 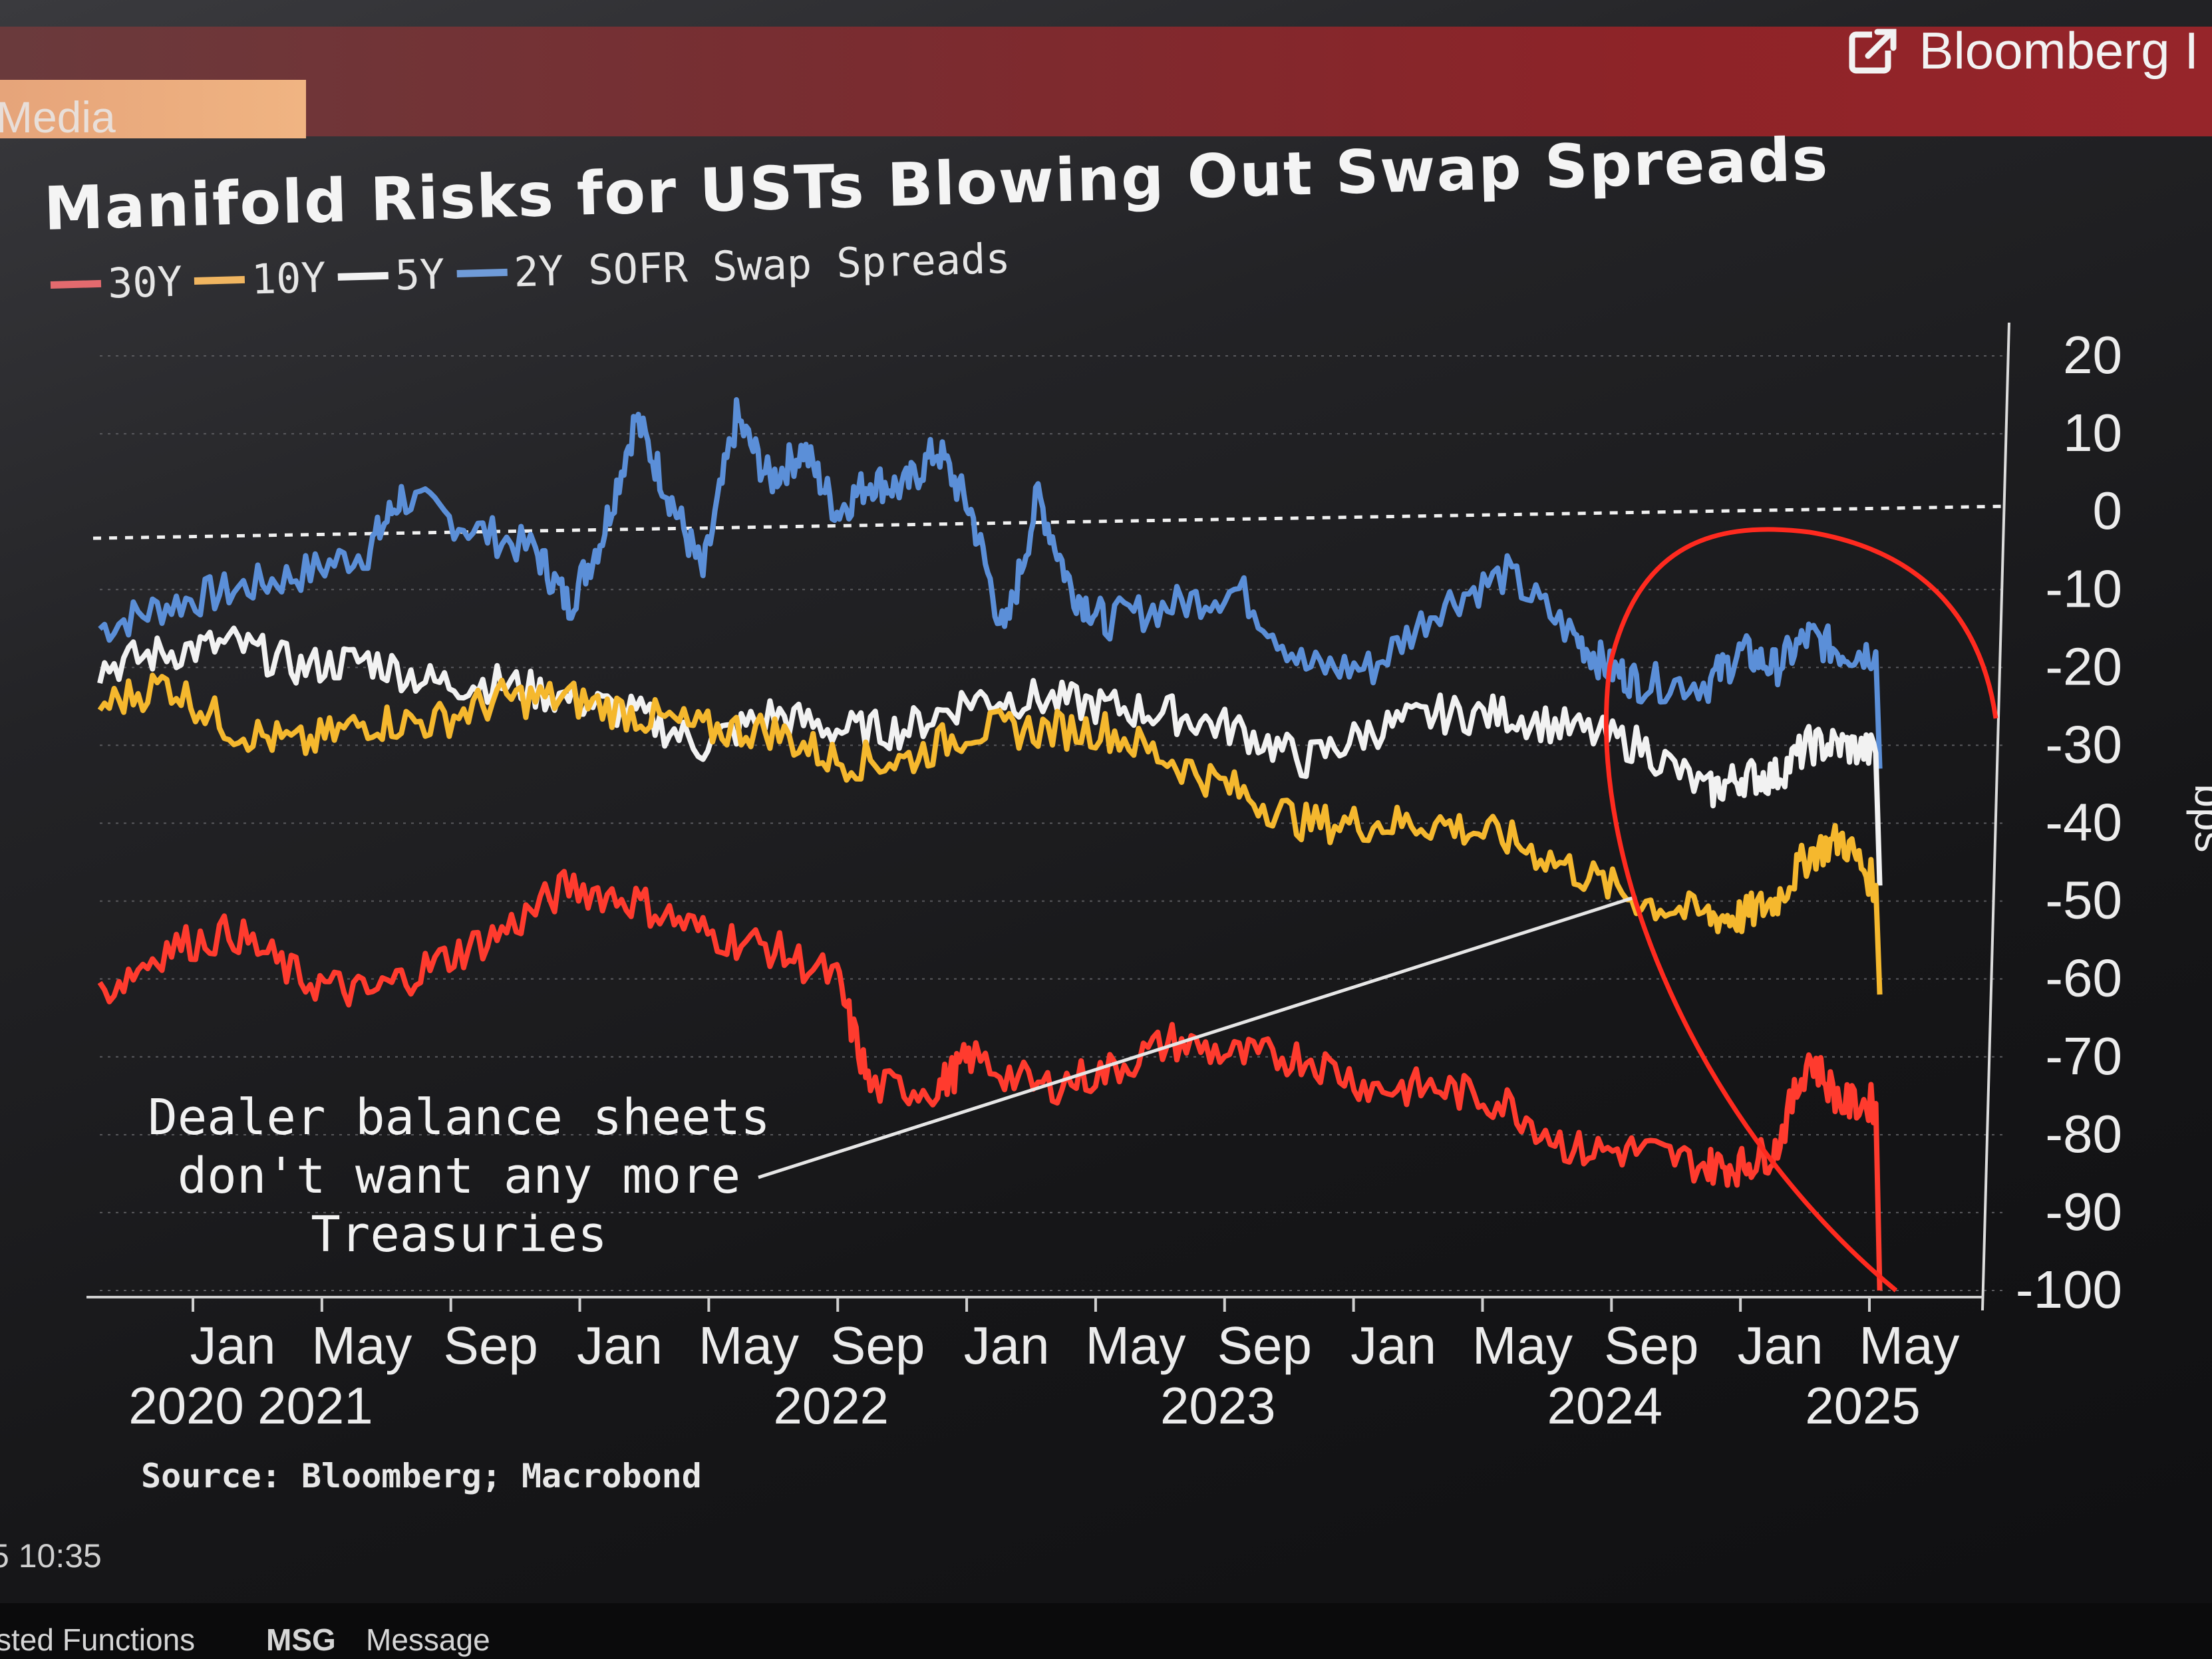 I want to click on function-bar-item-msg: MSG, so click(x=301, y=1640).